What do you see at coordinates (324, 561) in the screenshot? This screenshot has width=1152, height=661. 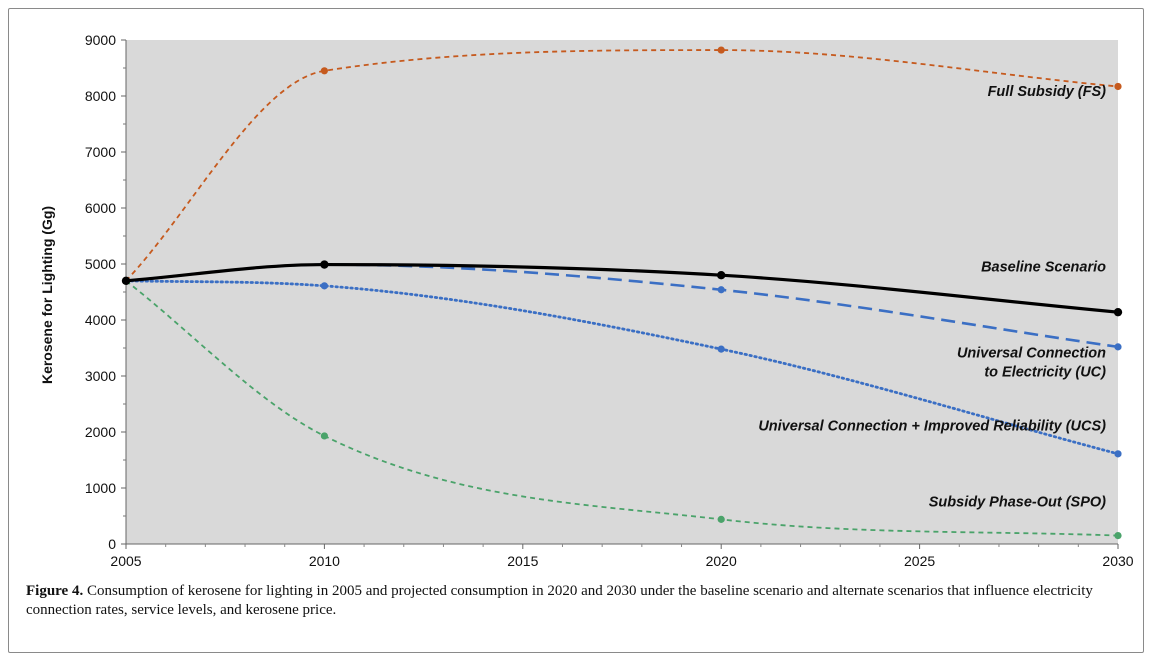 I see `x-tick-label: 2010` at bounding box center [324, 561].